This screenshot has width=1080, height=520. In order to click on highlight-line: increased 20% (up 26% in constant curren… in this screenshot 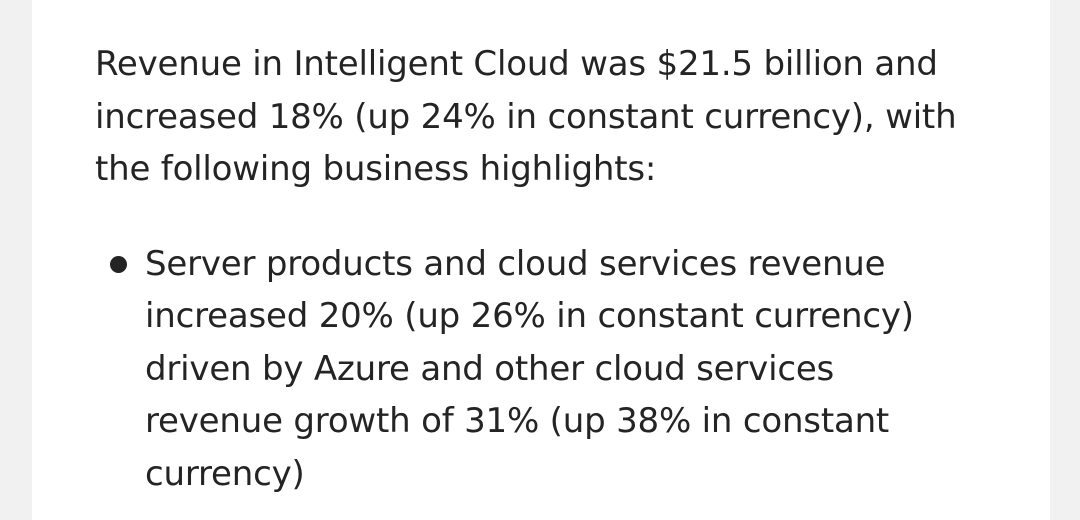, I will do `click(529, 316)`.